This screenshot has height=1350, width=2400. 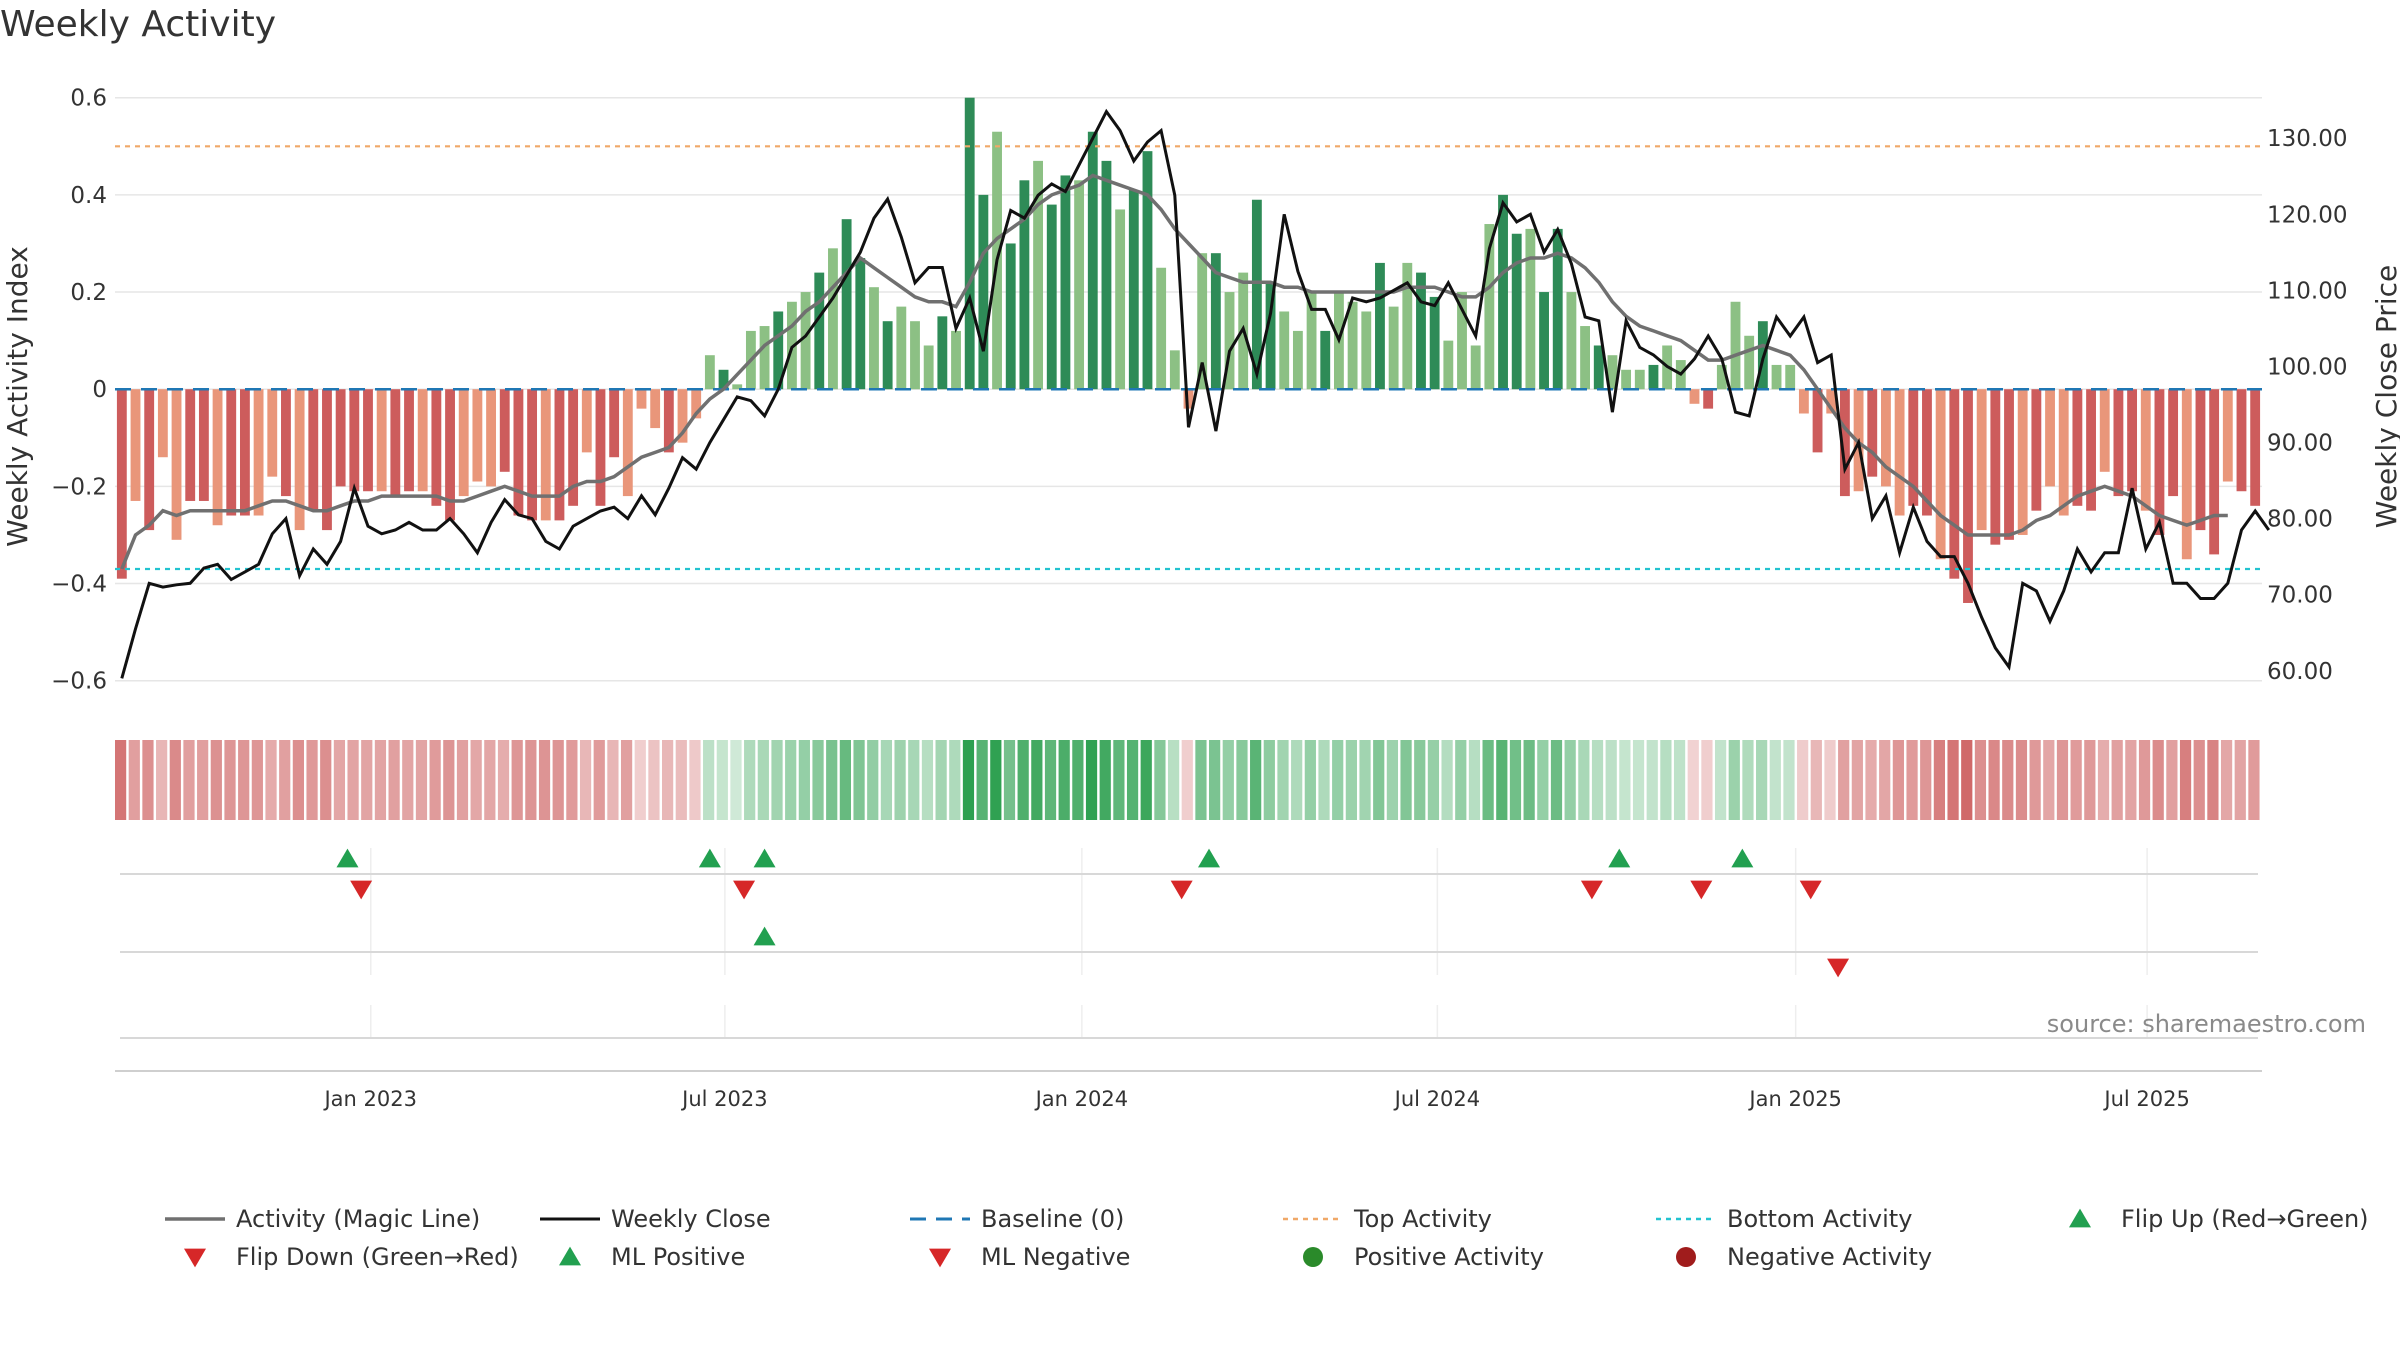 I want to click on right-tick-label: 90.00, so click(x=2300, y=444).